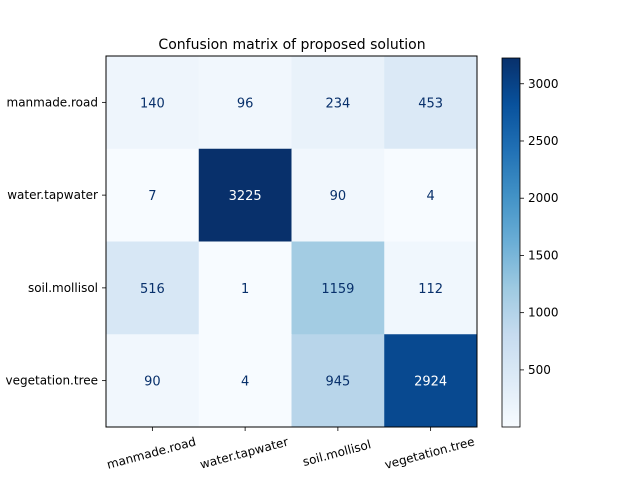 This screenshot has width=640, height=484. Describe the element at coordinates (530, 242) in the screenshot. I see `colorbar: 500 1000 1500 2000 2500 3000` at that location.